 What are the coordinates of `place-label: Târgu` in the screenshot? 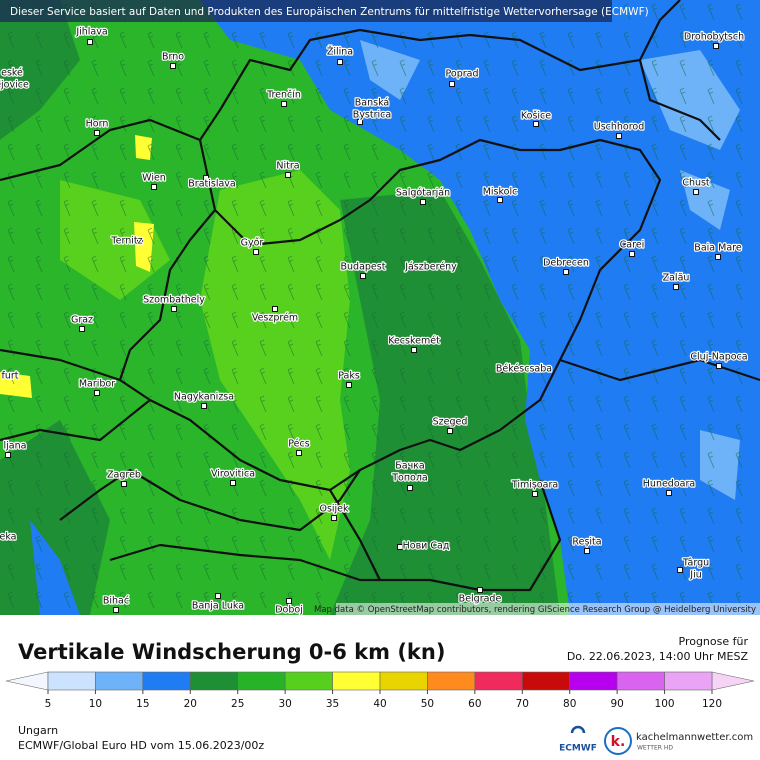 It's located at (695, 563).